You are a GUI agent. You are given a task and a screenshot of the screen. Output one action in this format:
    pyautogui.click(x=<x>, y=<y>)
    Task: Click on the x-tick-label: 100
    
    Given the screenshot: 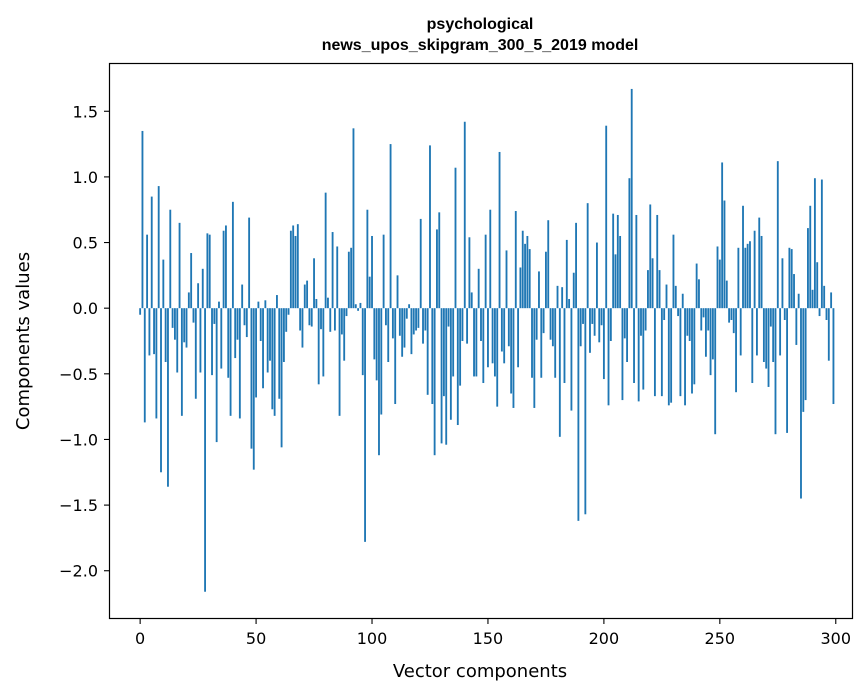 What is the action you would take?
    pyautogui.click(x=372, y=638)
    